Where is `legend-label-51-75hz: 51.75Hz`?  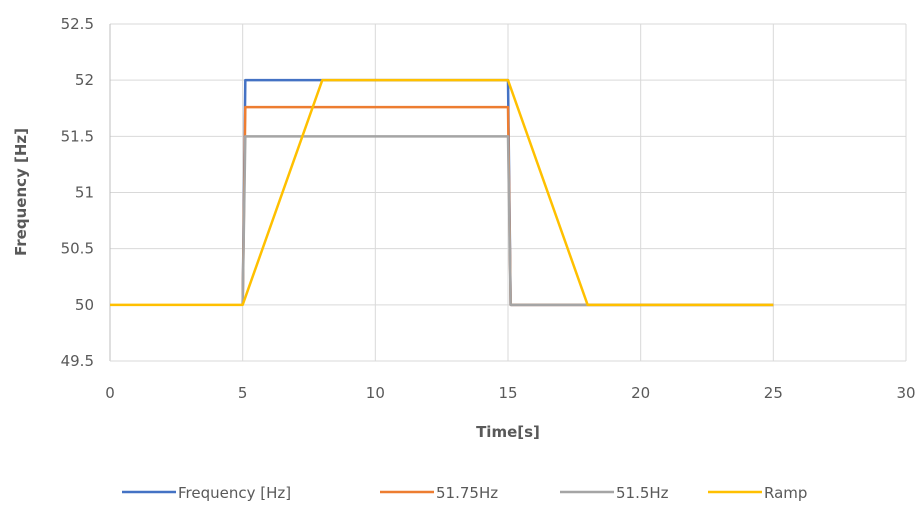 legend-label-51-75hz: 51.75Hz is located at coordinates (467, 493).